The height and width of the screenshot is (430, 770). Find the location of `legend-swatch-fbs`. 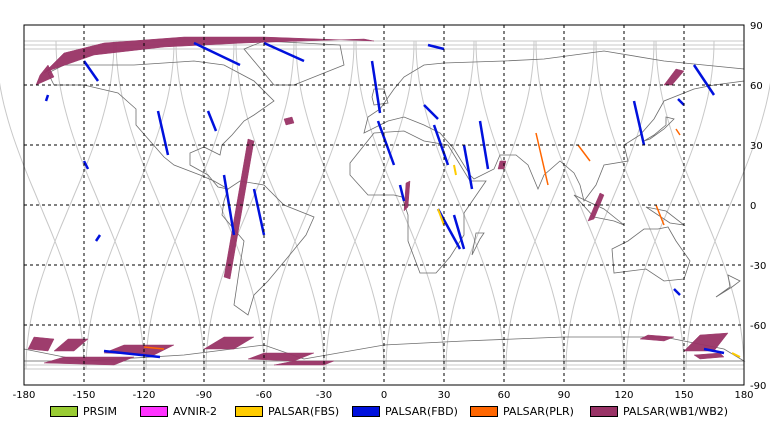

legend-swatch-fbs is located at coordinates (249, 411).